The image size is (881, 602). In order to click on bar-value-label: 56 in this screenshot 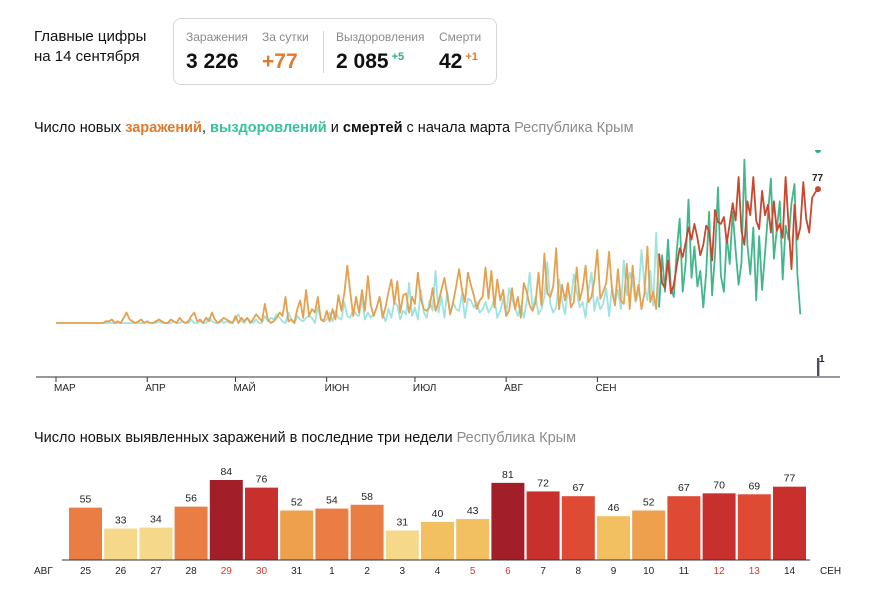, I will do `click(191, 499)`.